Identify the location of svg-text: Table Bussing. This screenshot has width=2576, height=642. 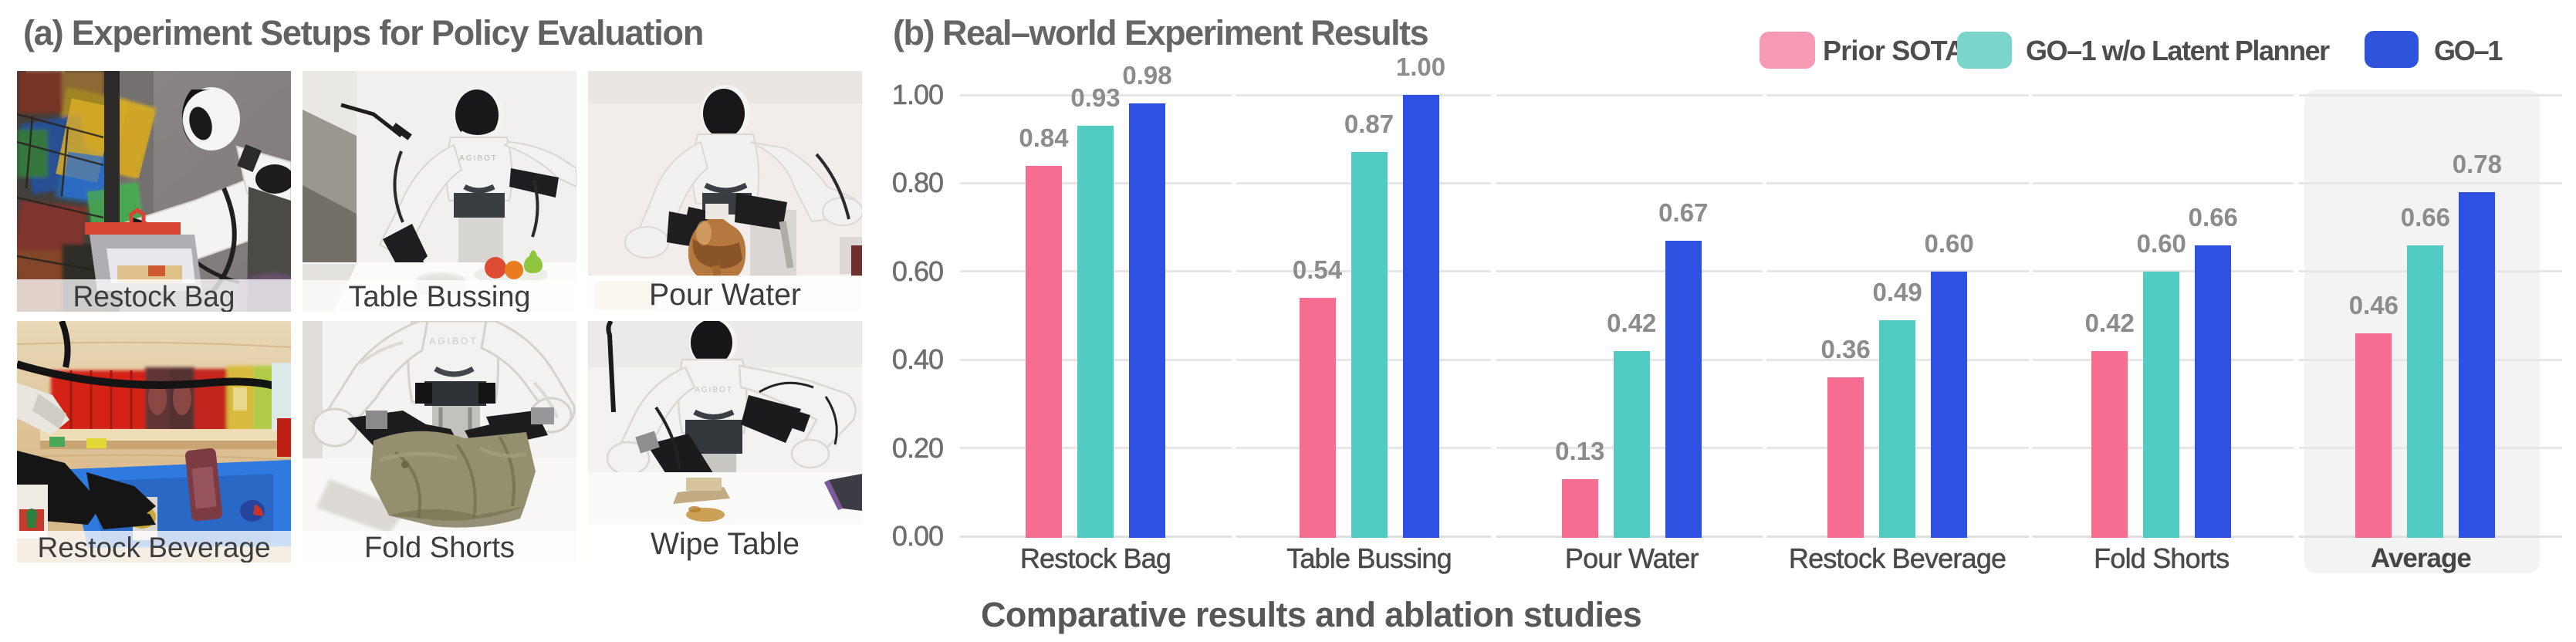
(440, 296).